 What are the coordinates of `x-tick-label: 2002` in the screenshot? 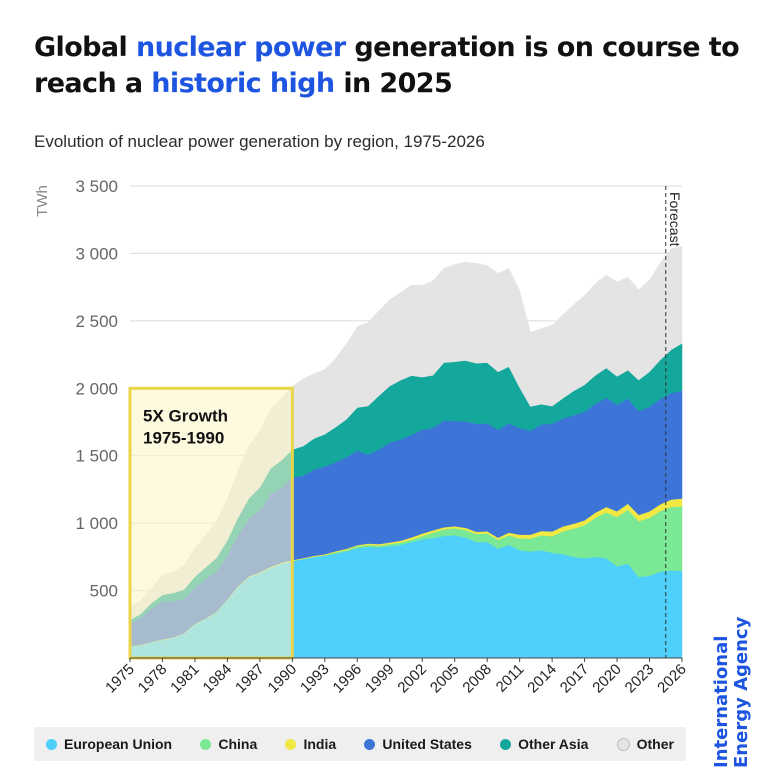 It's located at (412, 679).